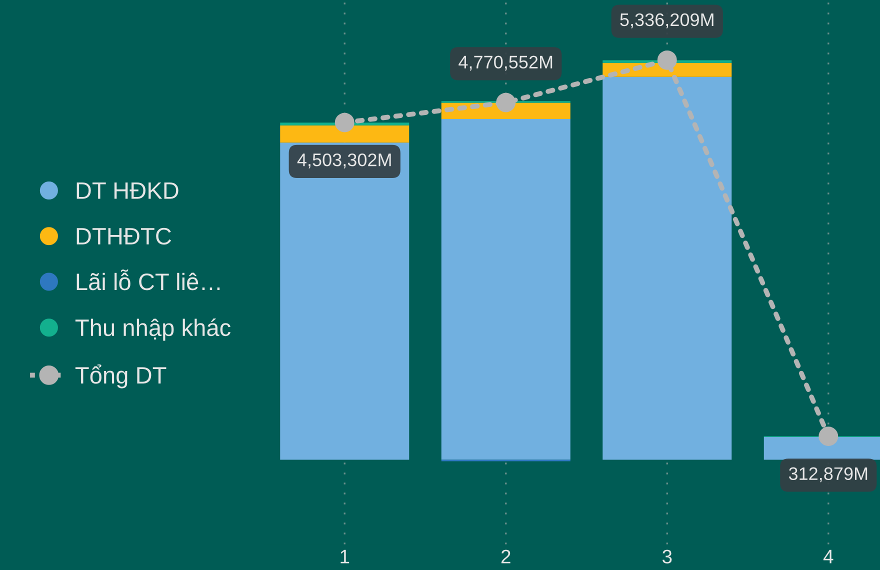 This screenshot has height=570, width=880. Describe the element at coordinates (124, 236) in the screenshot. I see `legend-label: DTHĐTC` at that location.